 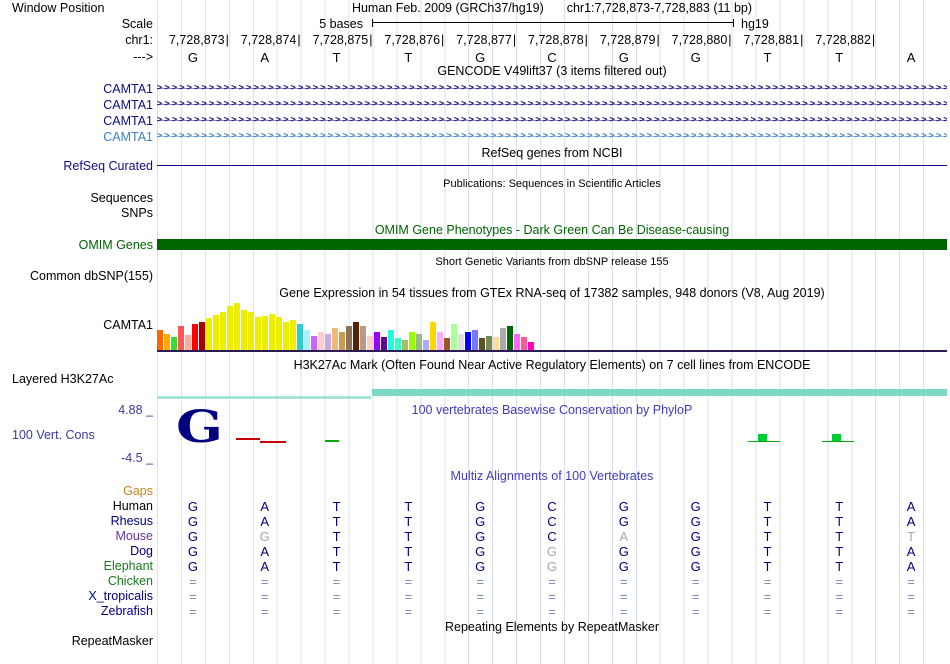 I want to click on gencode-track-title: GENCODE V49lift37 (3 items filtered out), so click(x=552, y=71).